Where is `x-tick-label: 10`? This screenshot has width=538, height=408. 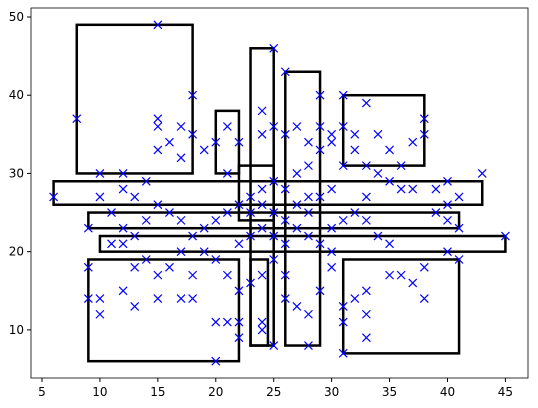
x-tick-label: 10 is located at coordinates (99, 392).